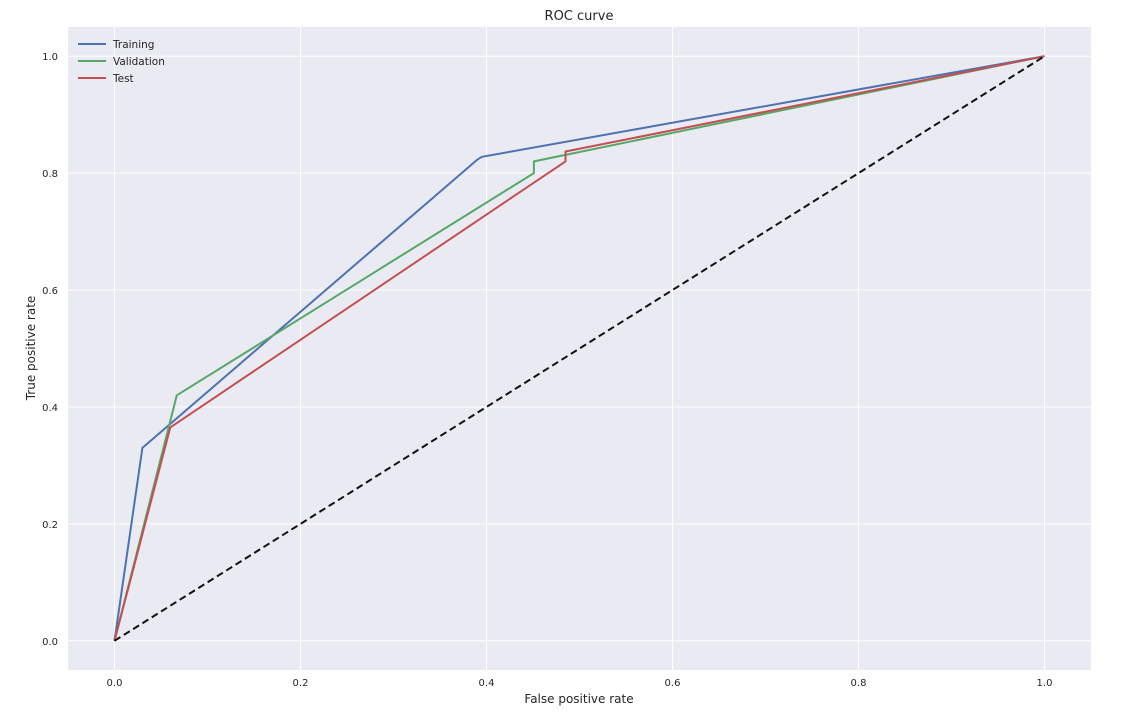 The image size is (1146, 726). I want to click on y-tick-labels: 0.0 0.2 0.4 0.6 0.8 1.0, so click(50, 350).